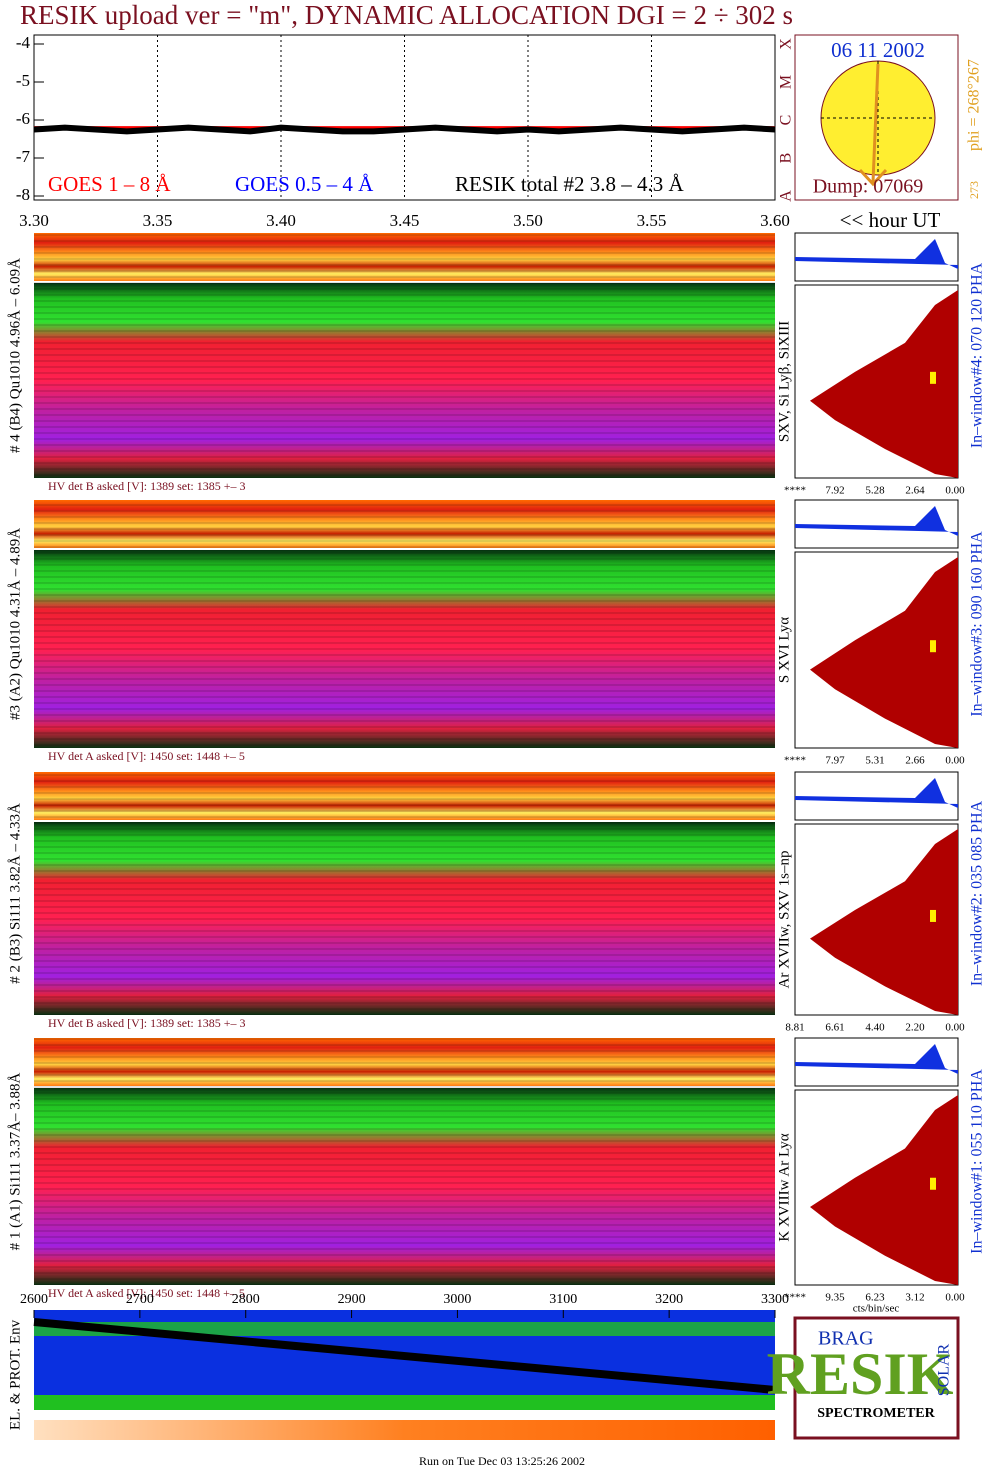 The image size is (1004, 1476). I want to click on logo: RESIK BRAG SOLAR SPECTROMETER, so click(863, 1378).